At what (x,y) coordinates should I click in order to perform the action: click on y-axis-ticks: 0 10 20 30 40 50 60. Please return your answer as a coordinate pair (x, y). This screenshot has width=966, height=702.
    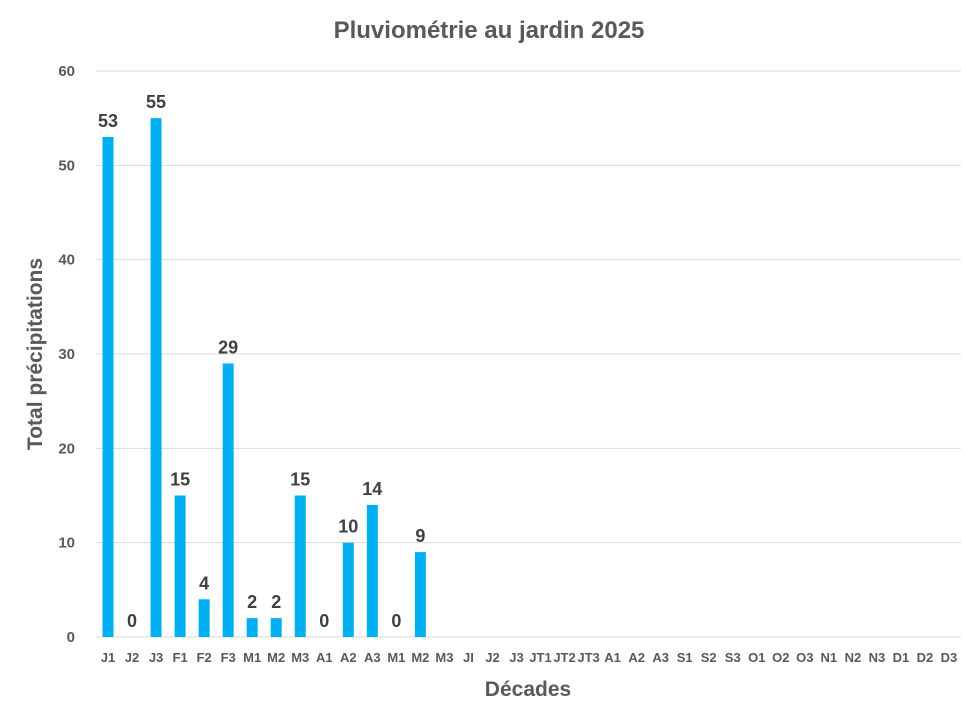
    Looking at the image, I should click on (66, 354).